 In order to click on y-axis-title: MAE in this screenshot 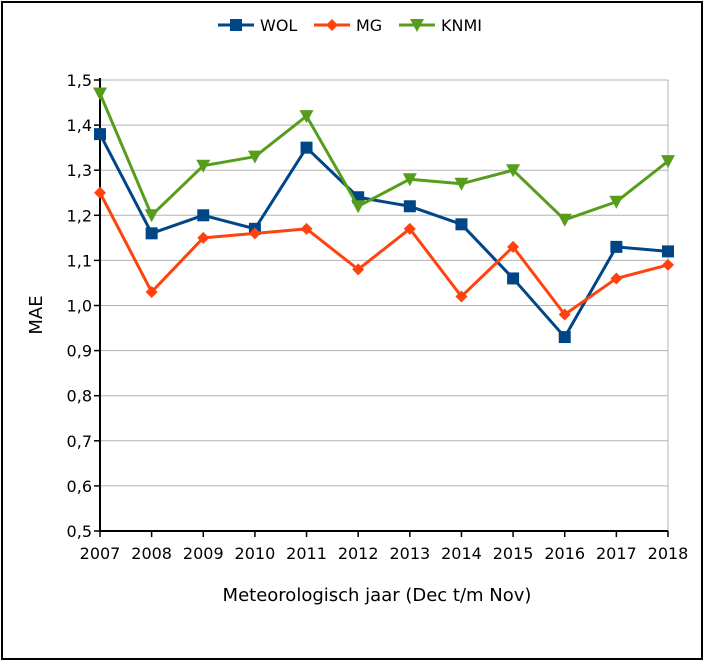, I will do `click(36, 314)`.